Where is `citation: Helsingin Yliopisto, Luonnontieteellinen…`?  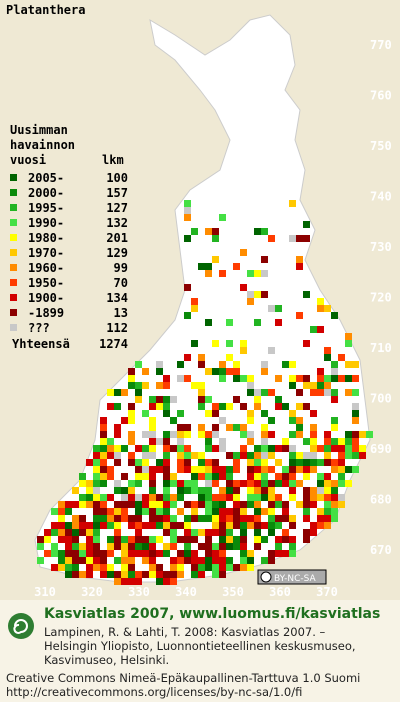 citation: Helsingin Yliopisto, Luonnontieteellinen… is located at coordinates (200, 646).